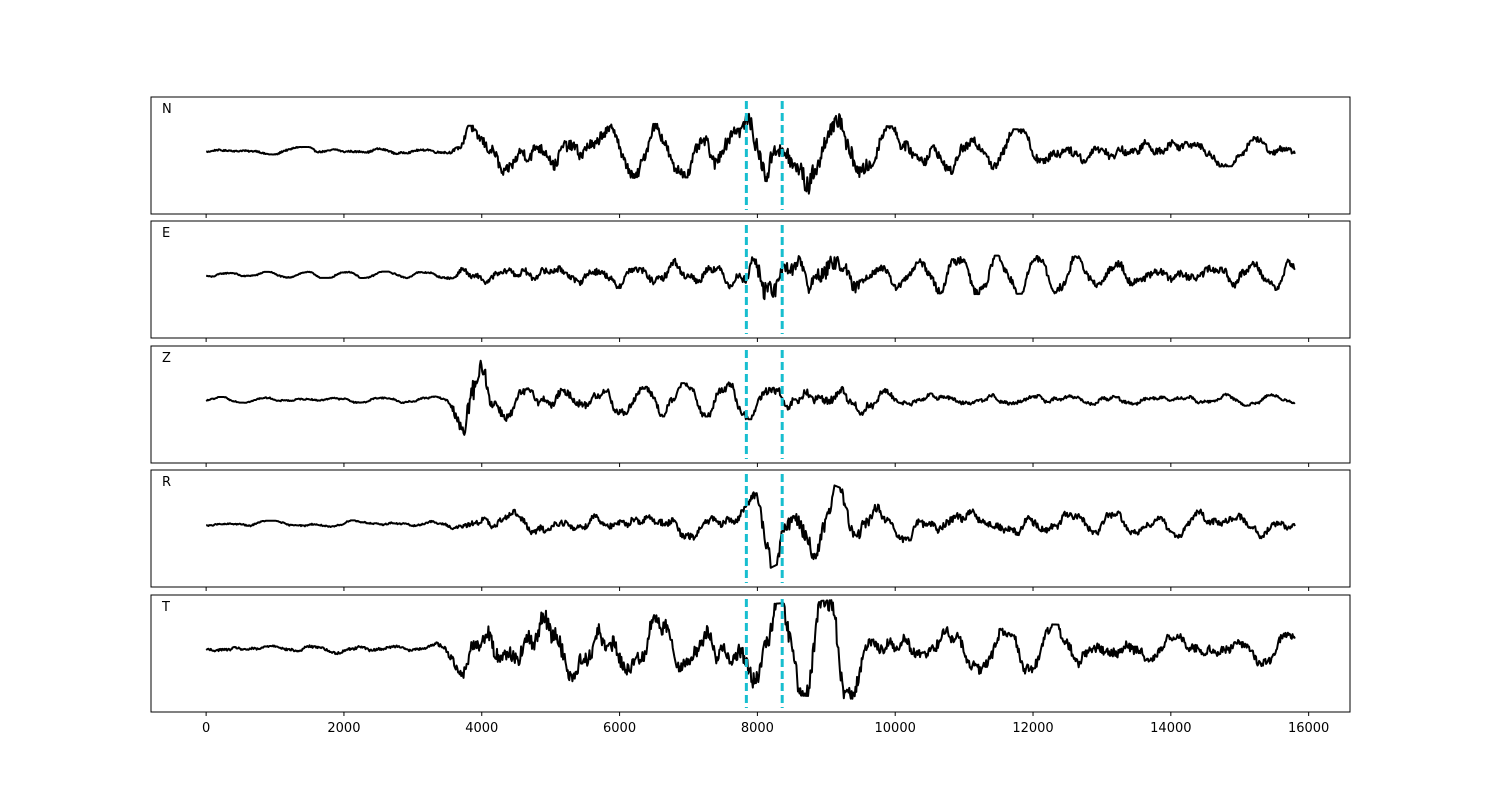 Image resolution: width=1500 pixels, height=800 pixels. I want to click on panel-r: R, so click(750, 530).